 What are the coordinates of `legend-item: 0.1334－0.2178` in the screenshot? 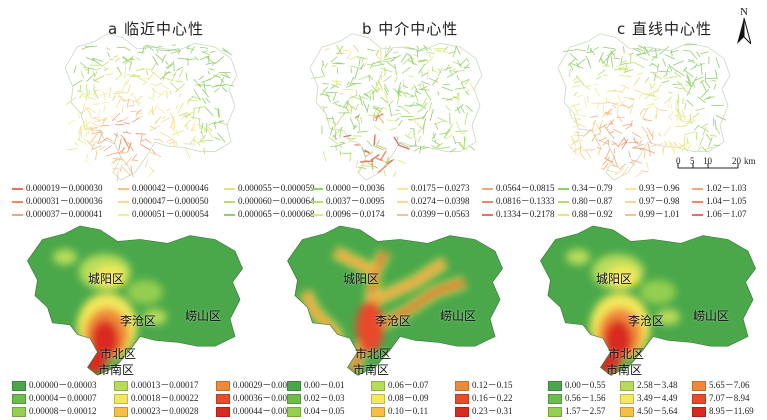 It's located at (521, 214).